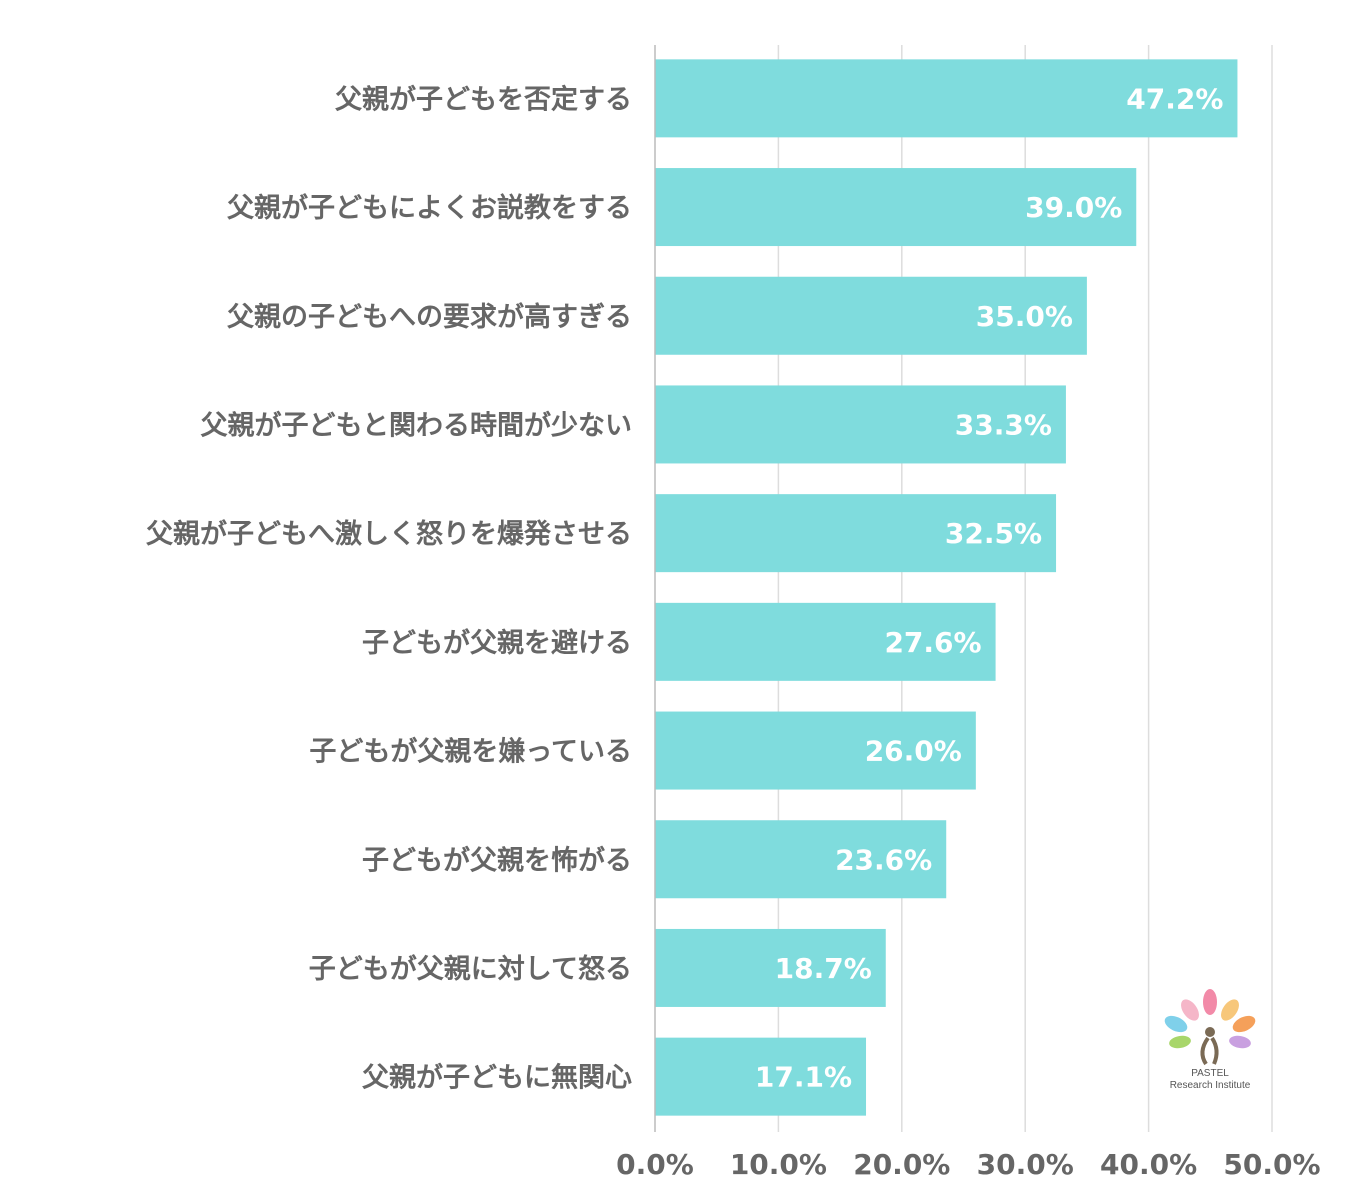 Image resolution: width=1366 pixels, height=1200 pixels. Describe the element at coordinates (497, 860) in the screenshot. I see `category-label: 子どもが父親を怖がる` at that location.